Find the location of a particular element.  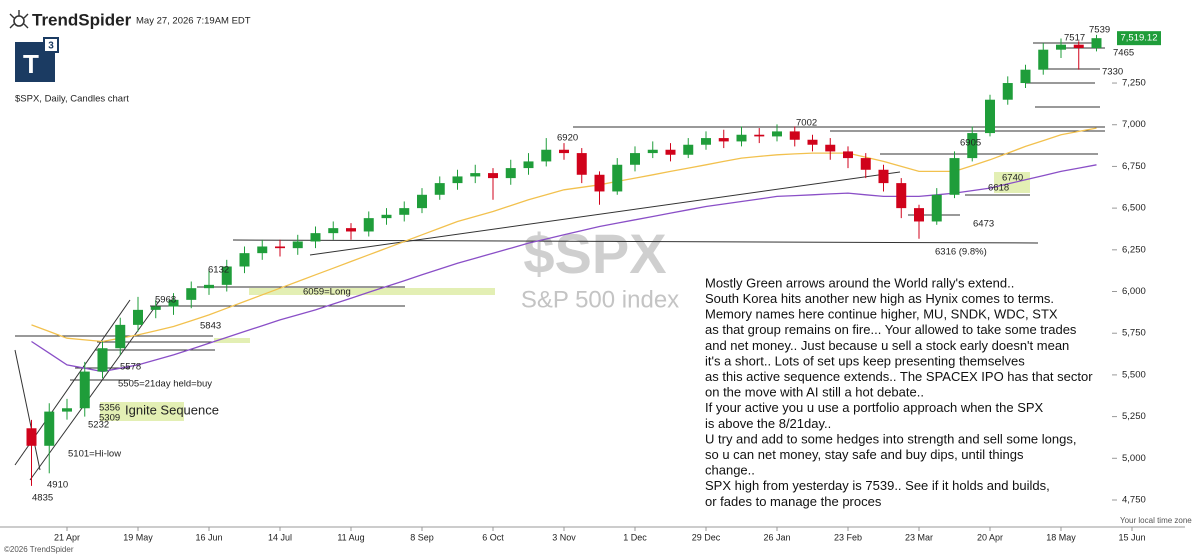

annotation: 6473 is located at coordinates (983, 224).